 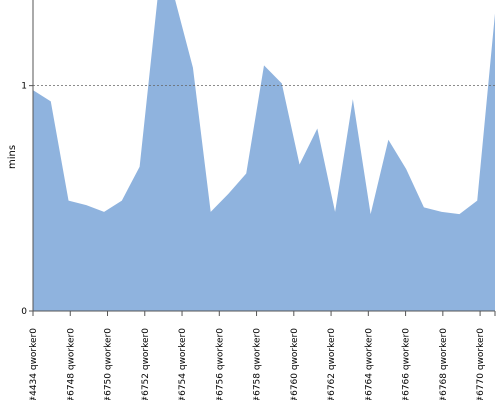 I want to click on x-tick-label: #6762 qworker0, so click(x=332, y=364).